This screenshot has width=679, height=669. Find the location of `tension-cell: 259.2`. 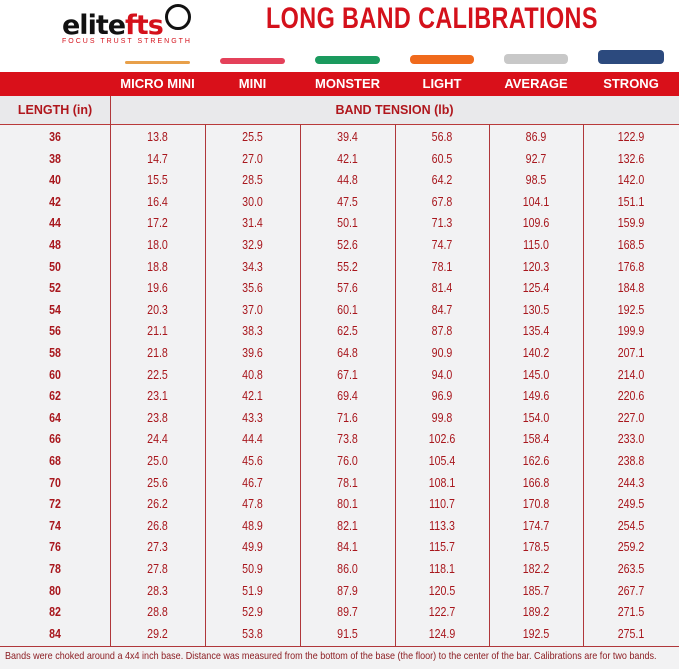

tension-cell: 259.2 is located at coordinates (631, 547).